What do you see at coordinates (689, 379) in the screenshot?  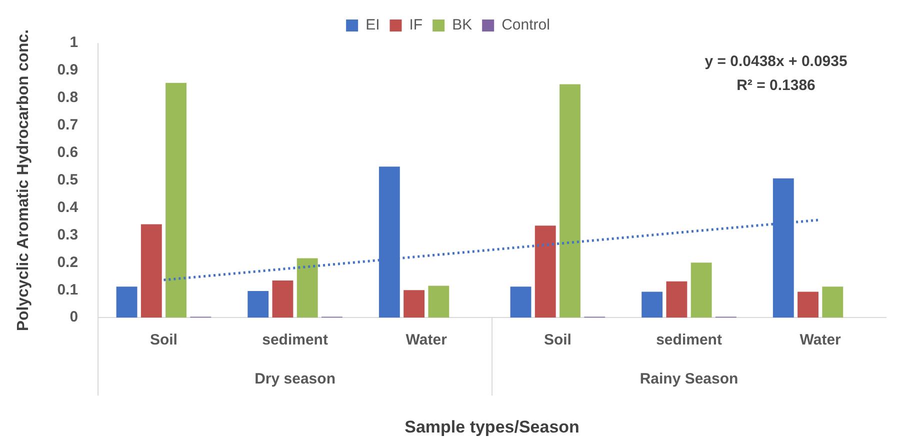 I see `text: Rainy Season` at bounding box center [689, 379].